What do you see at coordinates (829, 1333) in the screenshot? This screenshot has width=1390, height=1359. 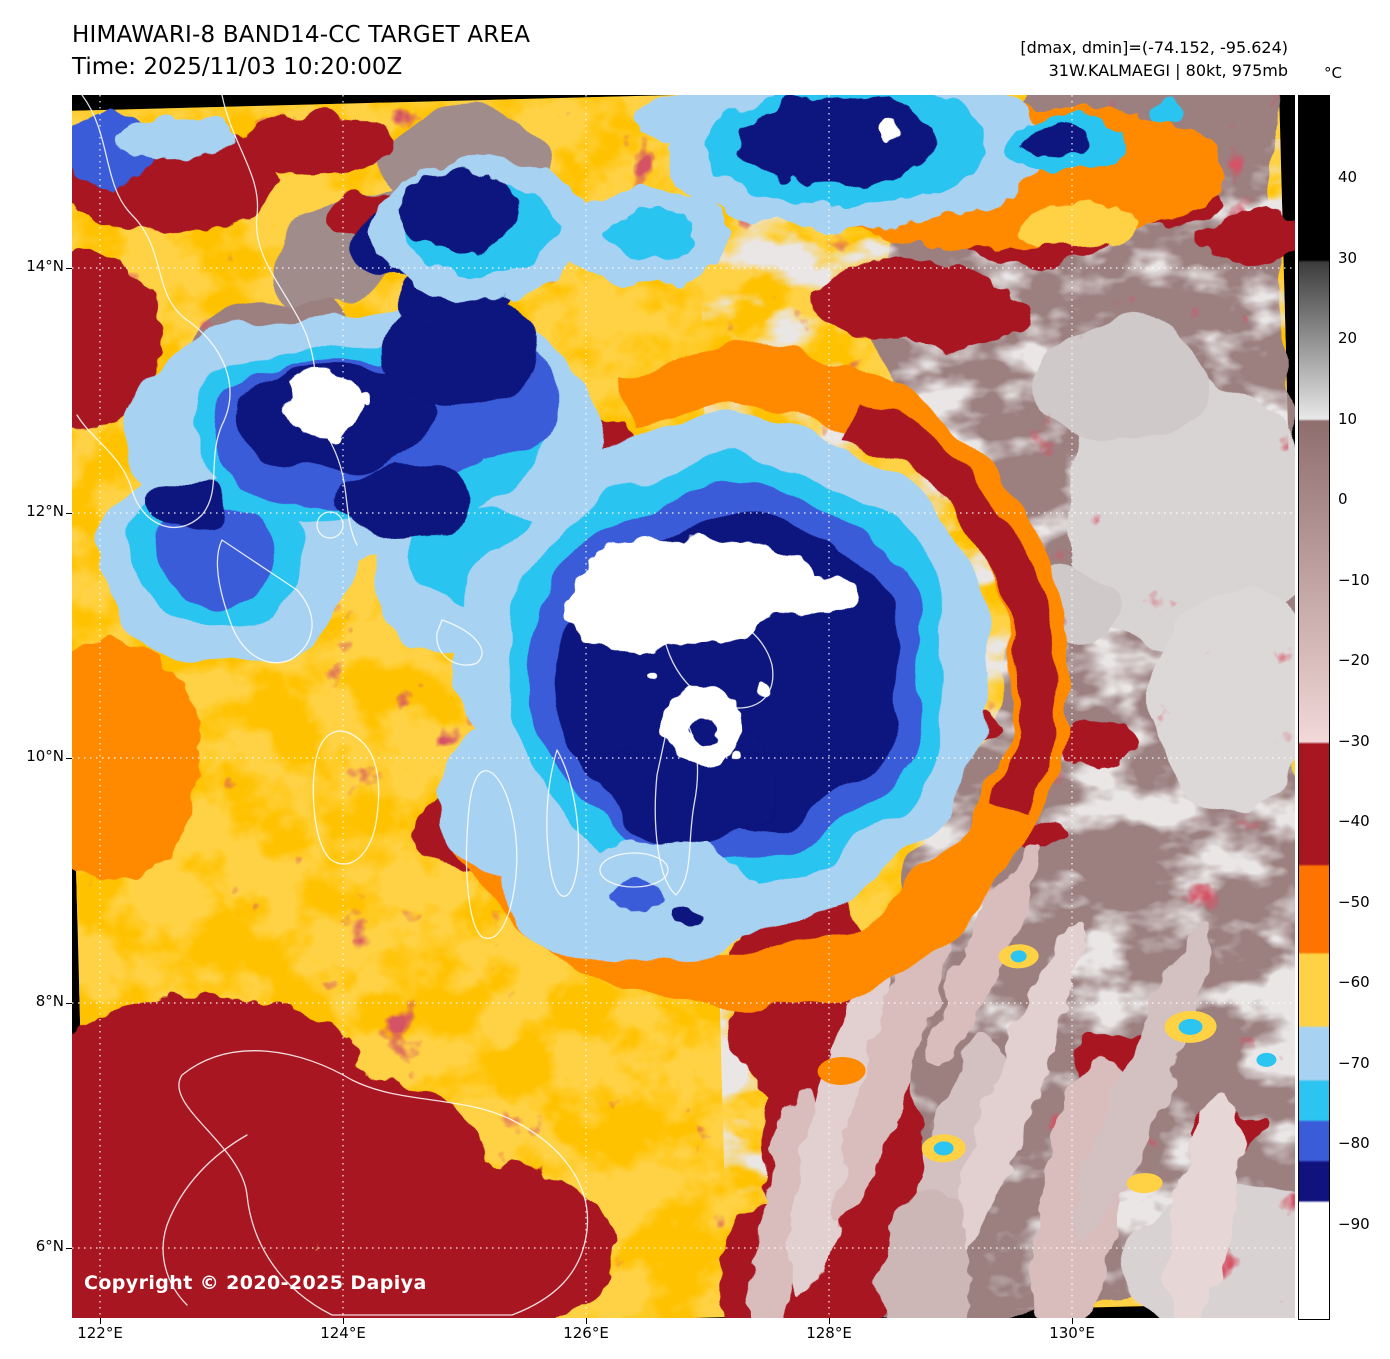 I see `lon-tick-label: 128°E` at bounding box center [829, 1333].